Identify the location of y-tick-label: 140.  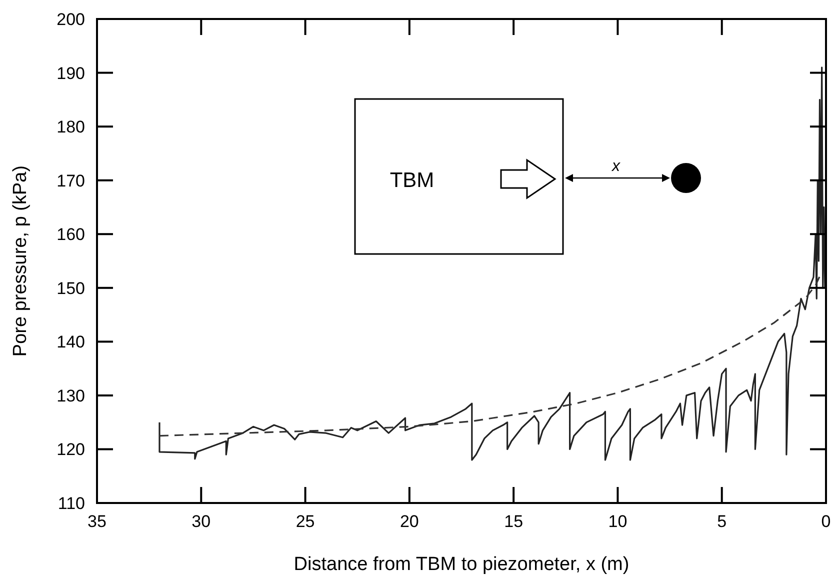
(70, 342).